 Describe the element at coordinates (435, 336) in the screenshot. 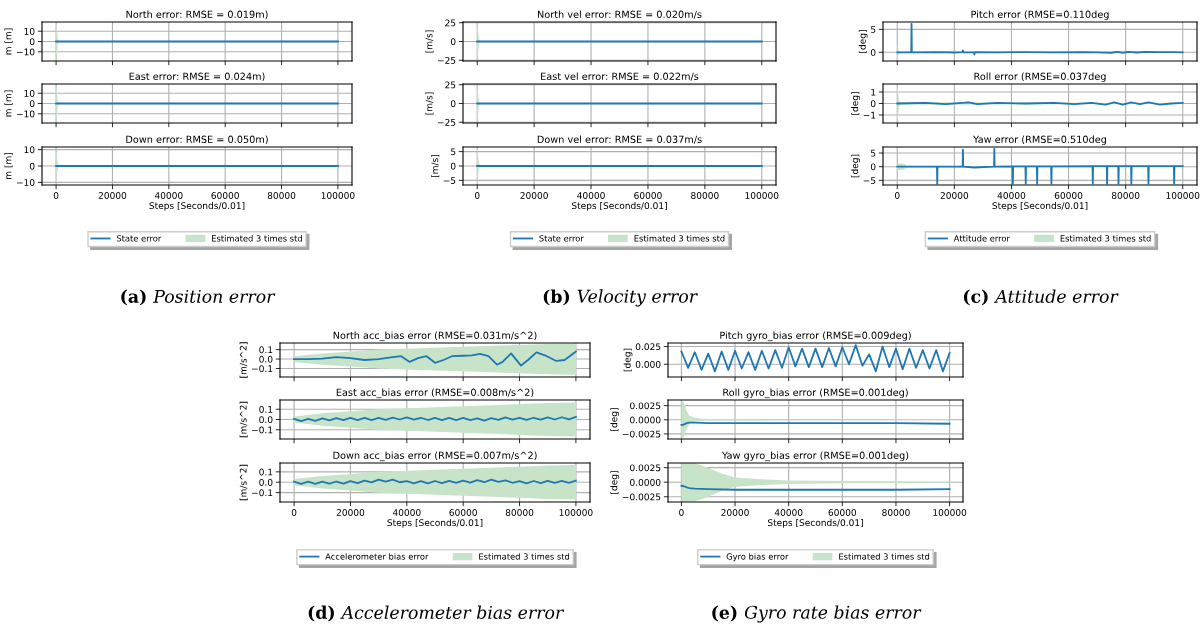

I see `chart-title: North acc_bias error (RMSE=0.031m/s^2)` at that location.